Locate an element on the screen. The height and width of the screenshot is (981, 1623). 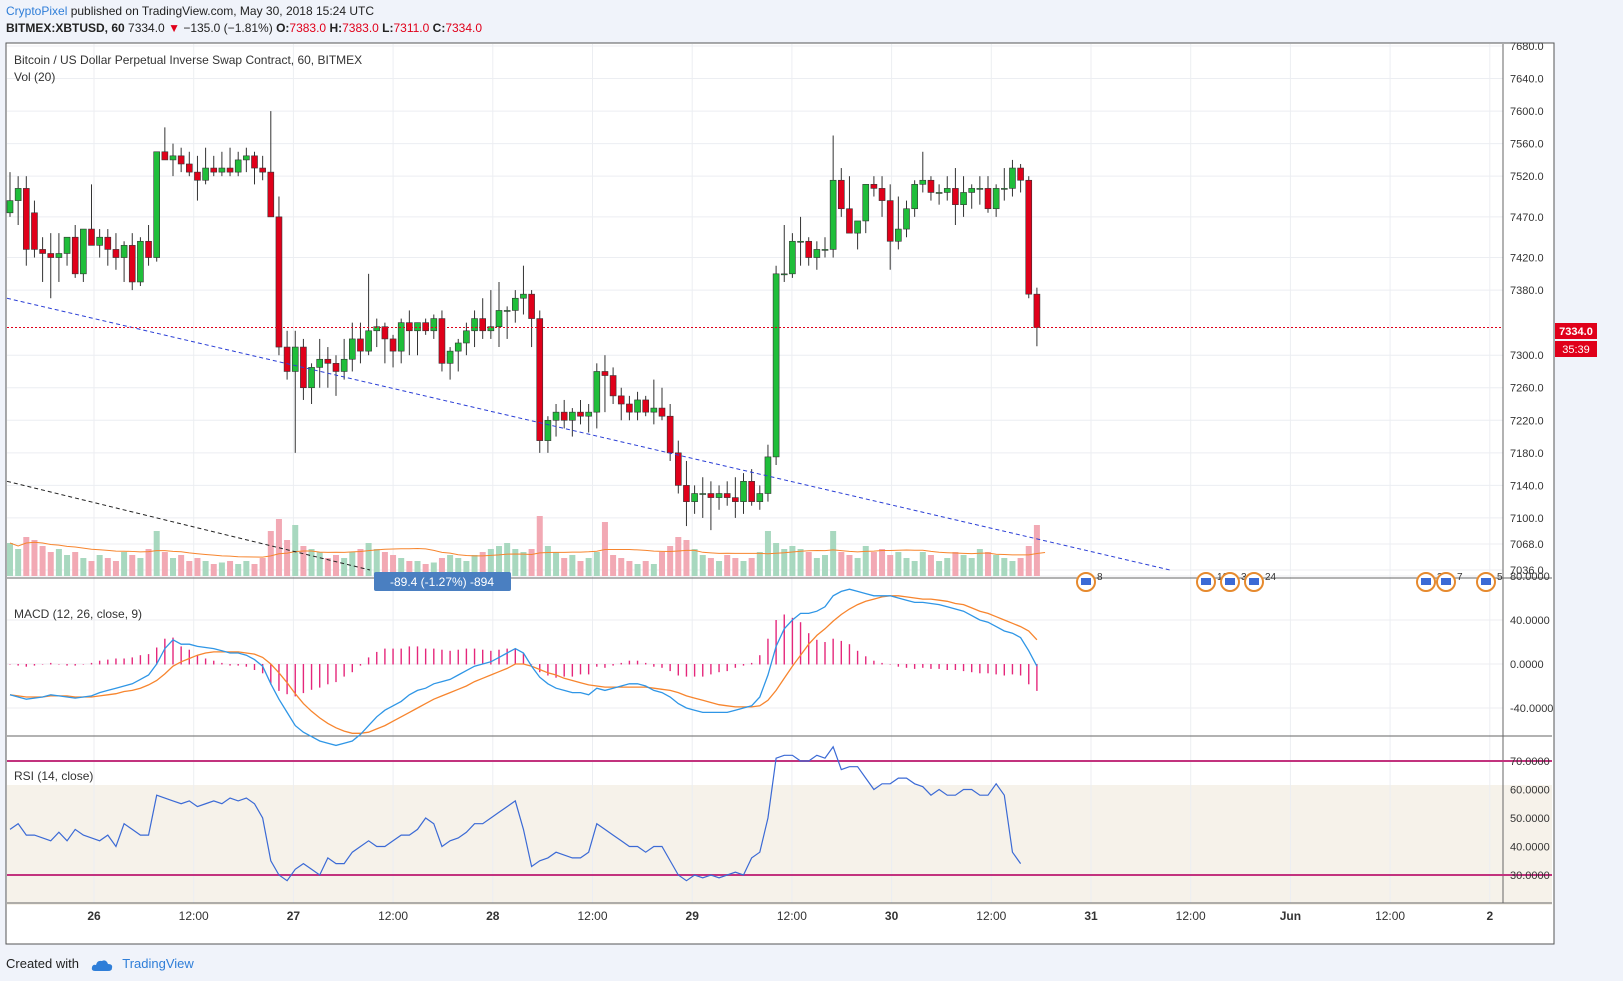
price-tick-label: 7068.0 is located at coordinates (1527, 545).